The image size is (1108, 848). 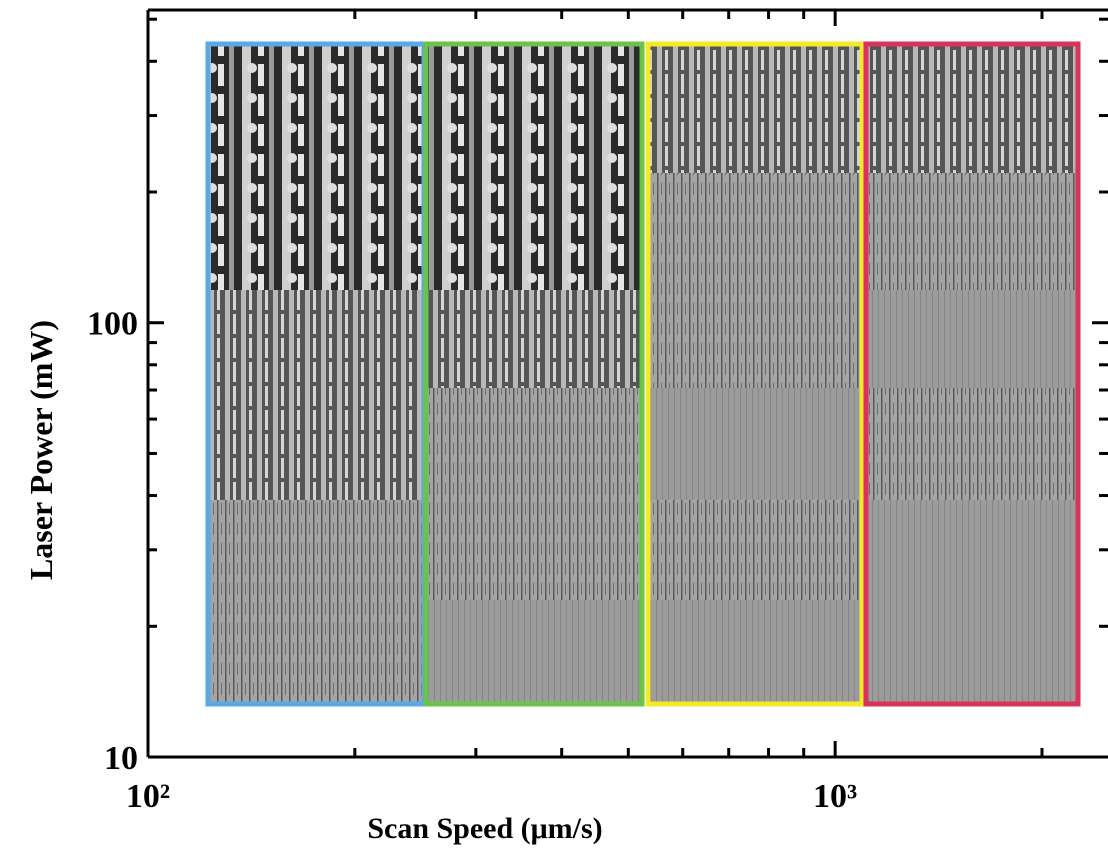 What do you see at coordinates (41, 450) in the screenshot?
I see `y-axis-title: Laser Power (mW)` at bounding box center [41, 450].